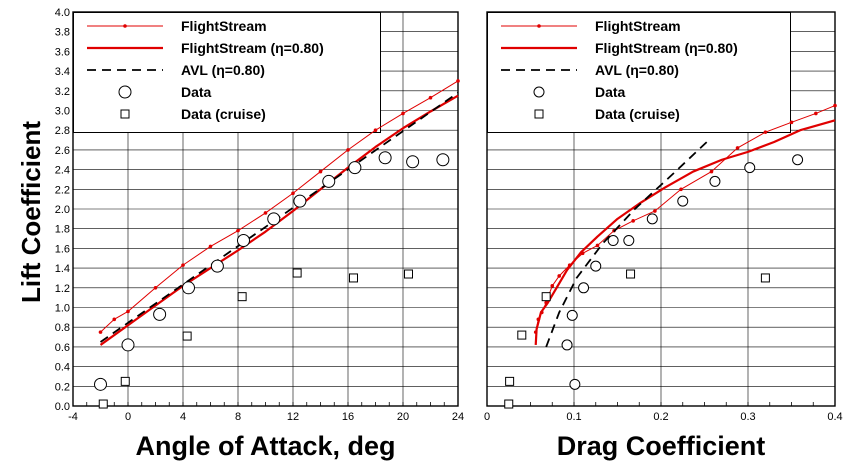 The image size is (851, 467). What do you see at coordinates (62, 309) in the screenshot?
I see `y-tick-label: 1.0` at bounding box center [62, 309].